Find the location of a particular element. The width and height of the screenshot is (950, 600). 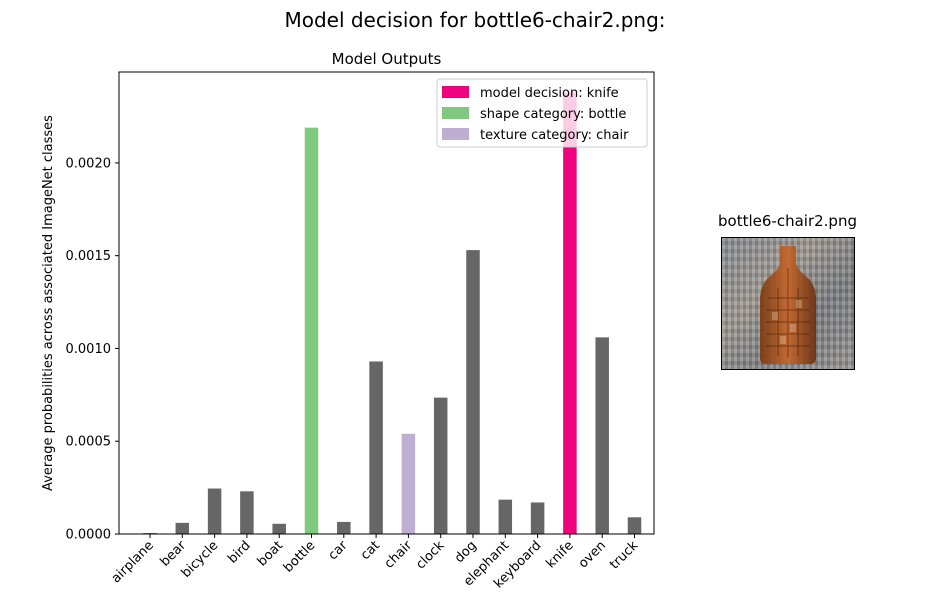

bar-bird is located at coordinates (247, 512).